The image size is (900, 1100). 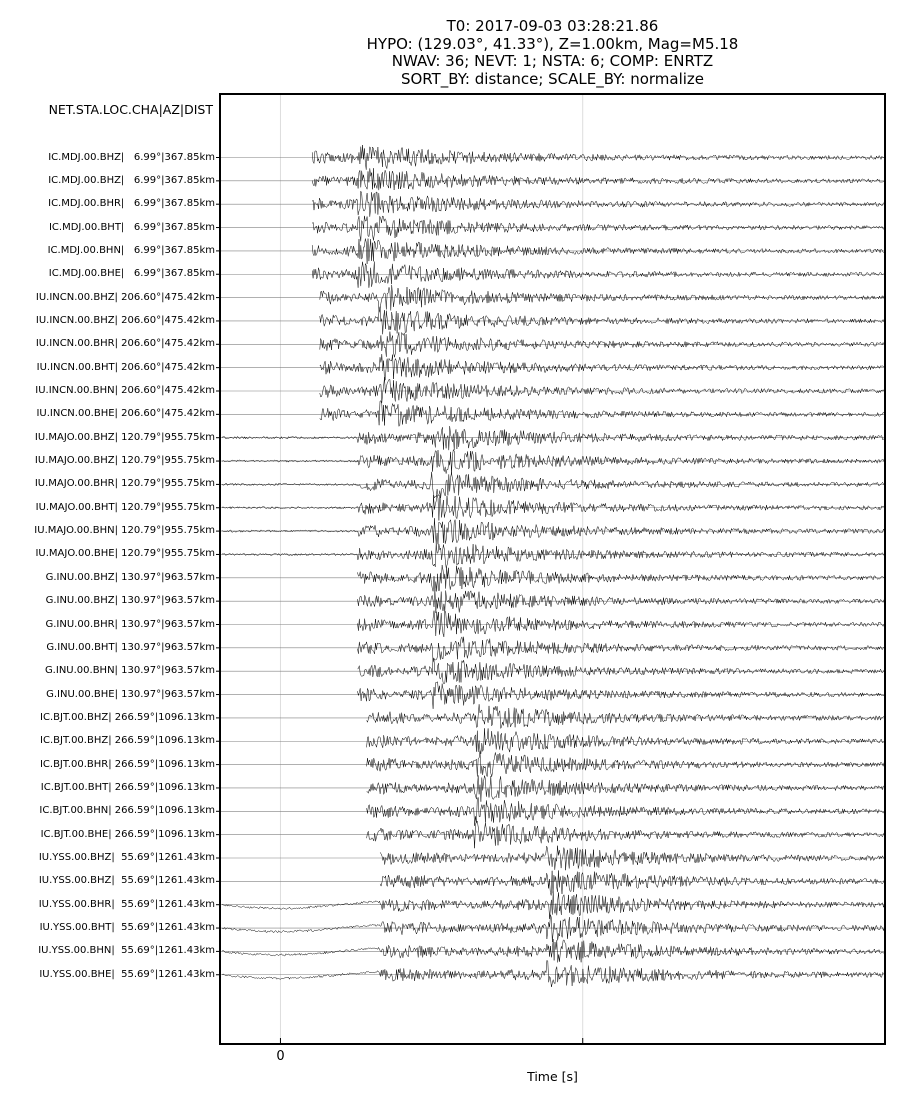 What do you see at coordinates (125, 414) in the screenshot?
I see `trace-label: IU.INCN.00.BHE| 206.60°|475.42km` at bounding box center [125, 414].